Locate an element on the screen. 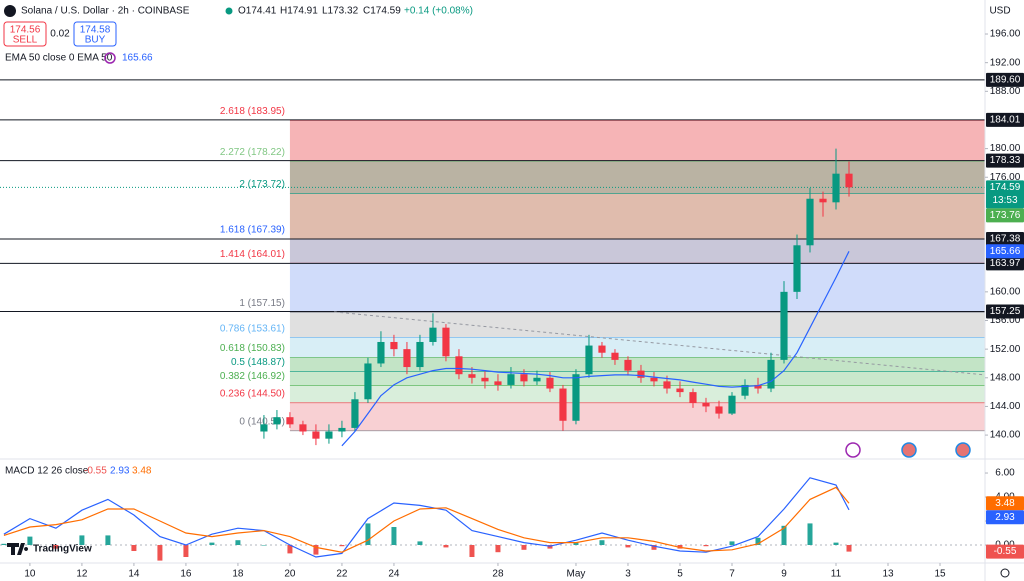  level-price-label-box is located at coordinates (1005, 238).